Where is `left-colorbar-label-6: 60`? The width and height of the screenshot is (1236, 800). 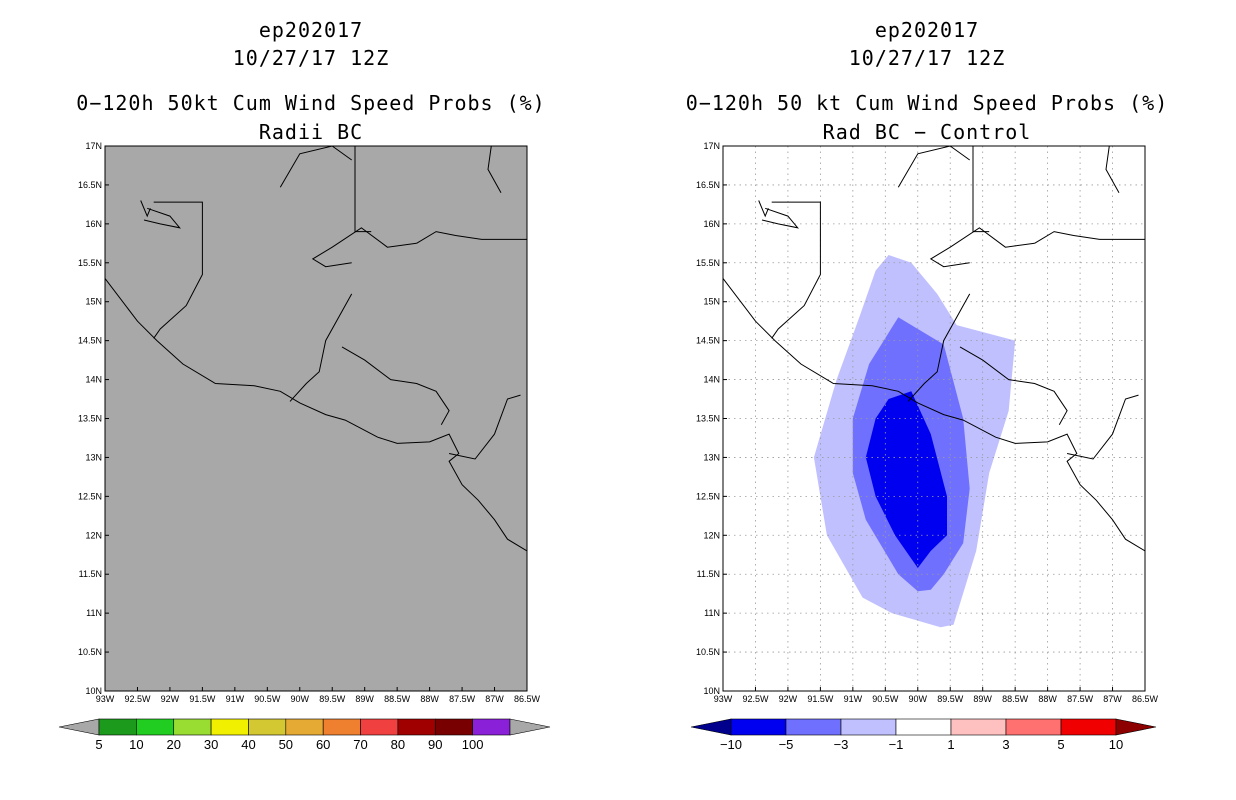 left-colorbar-label-6: 60 is located at coordinates (323, 744).